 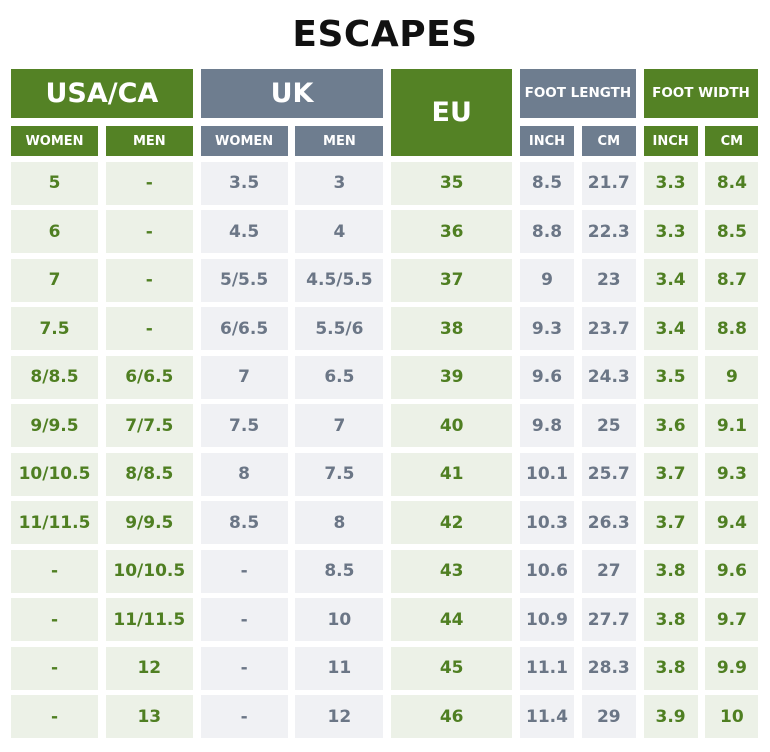 I want to click on cell-usa-women: 10/10.5, so click(x=54, y=474).